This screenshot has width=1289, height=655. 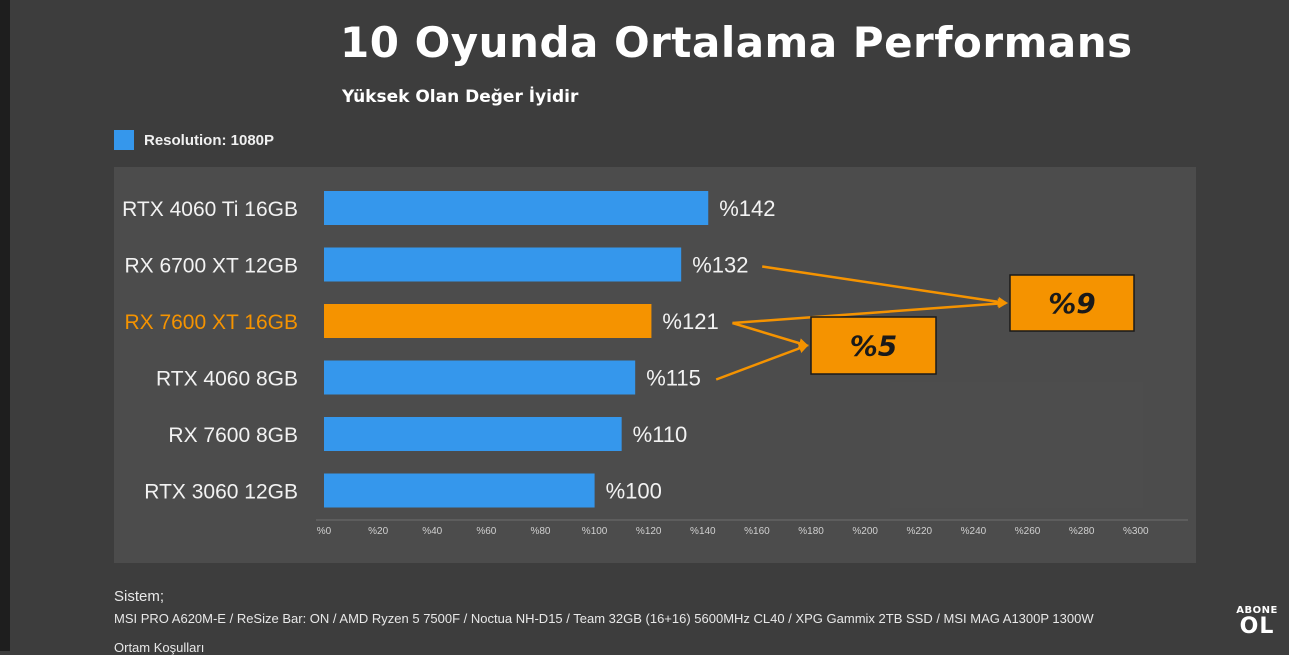 I want to click on x-tick-label: %260, so click(x=1028, y=531).